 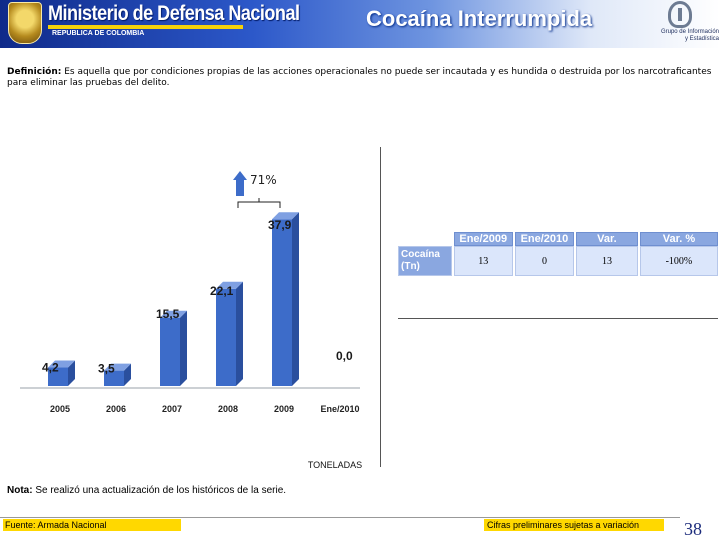 What do you see at coordinates (574, 525) in the screenshot?
I see `preliminary-note: Cifras preliminares sujetas a variación` at bounding box center [574, 525].